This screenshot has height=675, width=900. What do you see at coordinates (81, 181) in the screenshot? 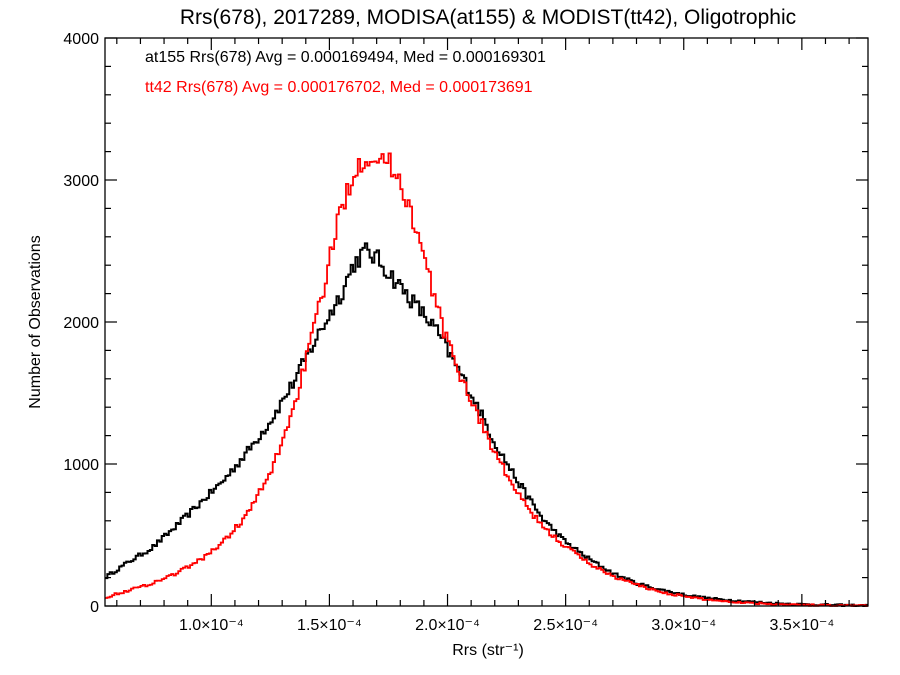
I see `y-tick-label-3: 3000` at bounding box center [81, 181].